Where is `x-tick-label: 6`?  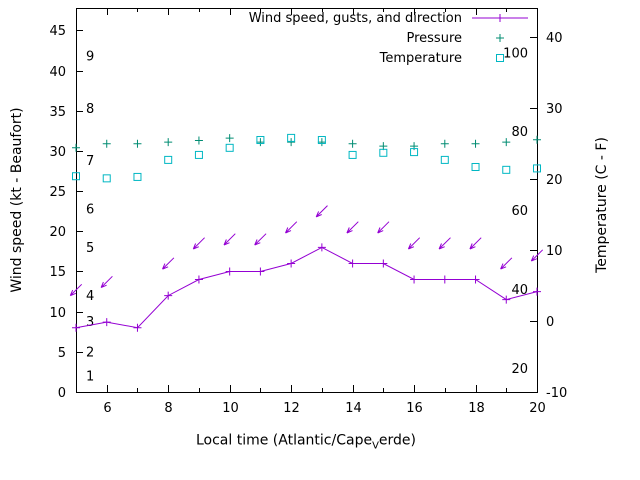 x-tick-label: 6 is located at coordinates (107, 408).